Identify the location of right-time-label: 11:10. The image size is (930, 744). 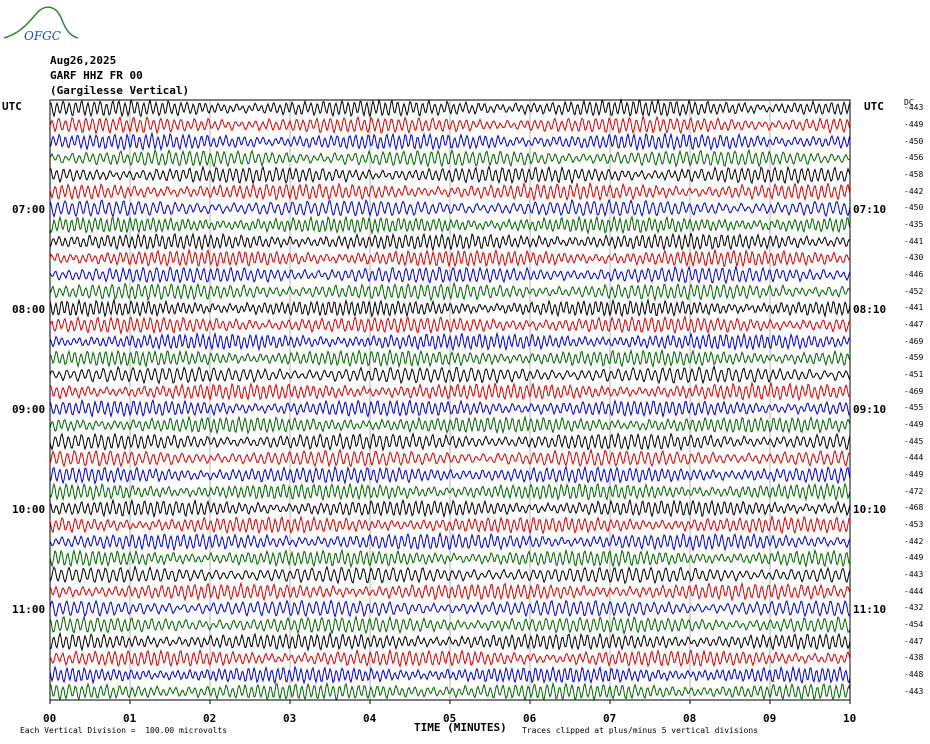
(870, 609).